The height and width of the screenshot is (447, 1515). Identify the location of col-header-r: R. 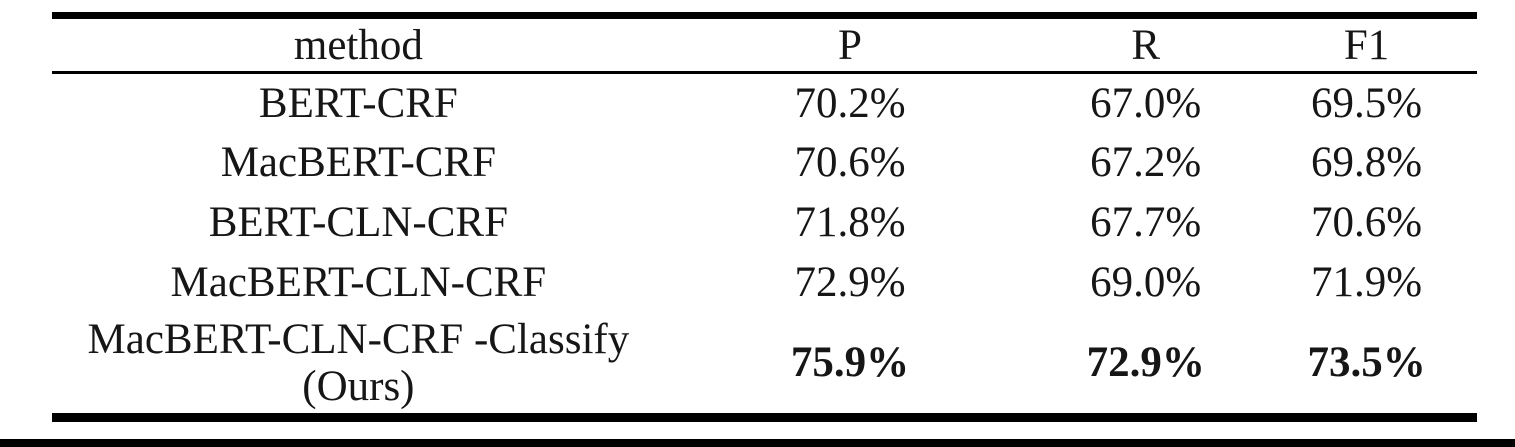
(1146, 45).